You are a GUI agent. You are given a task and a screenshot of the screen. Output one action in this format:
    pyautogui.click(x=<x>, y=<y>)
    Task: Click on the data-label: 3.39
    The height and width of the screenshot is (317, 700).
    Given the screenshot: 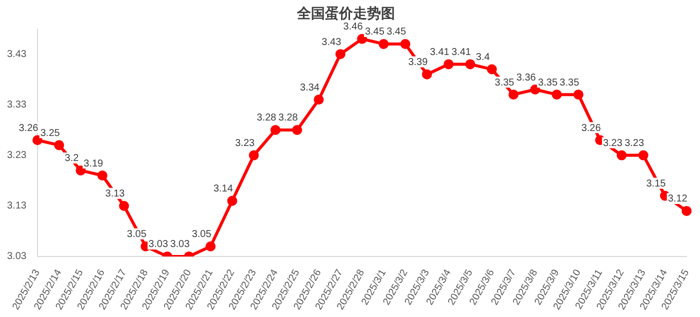 What is the action you would take?
    pyautogui.click(x=418, y=62)
    